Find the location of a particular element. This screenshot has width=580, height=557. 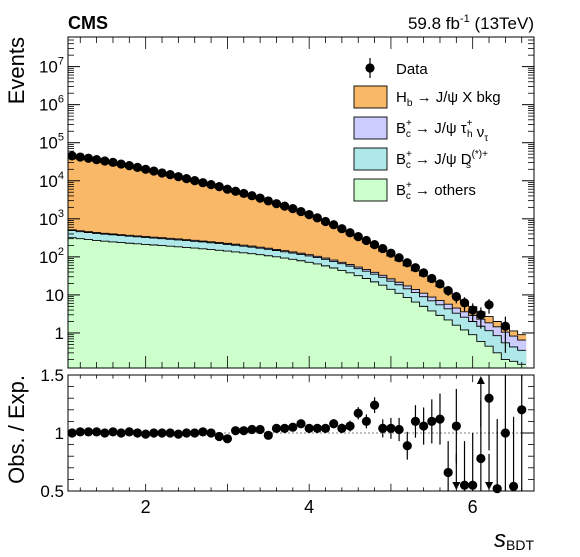

legend-label-part: s is located at coordinates (468, 165).